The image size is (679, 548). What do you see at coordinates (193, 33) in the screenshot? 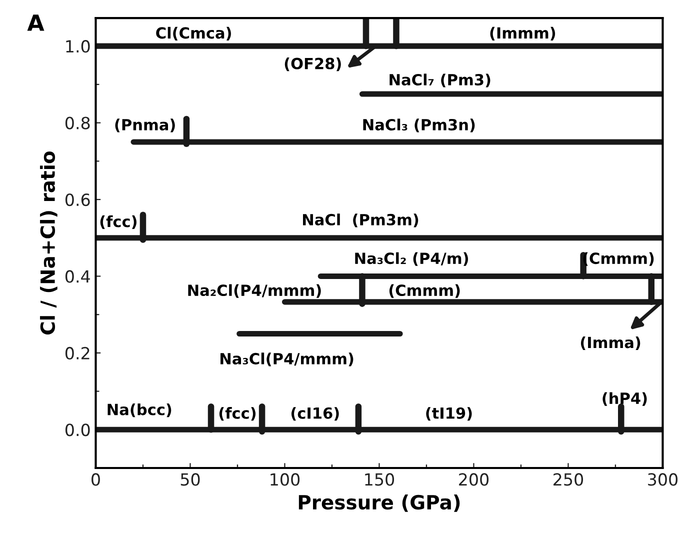
I see `annotation: Cl(Cmca)` at bounding box center [193, 33].